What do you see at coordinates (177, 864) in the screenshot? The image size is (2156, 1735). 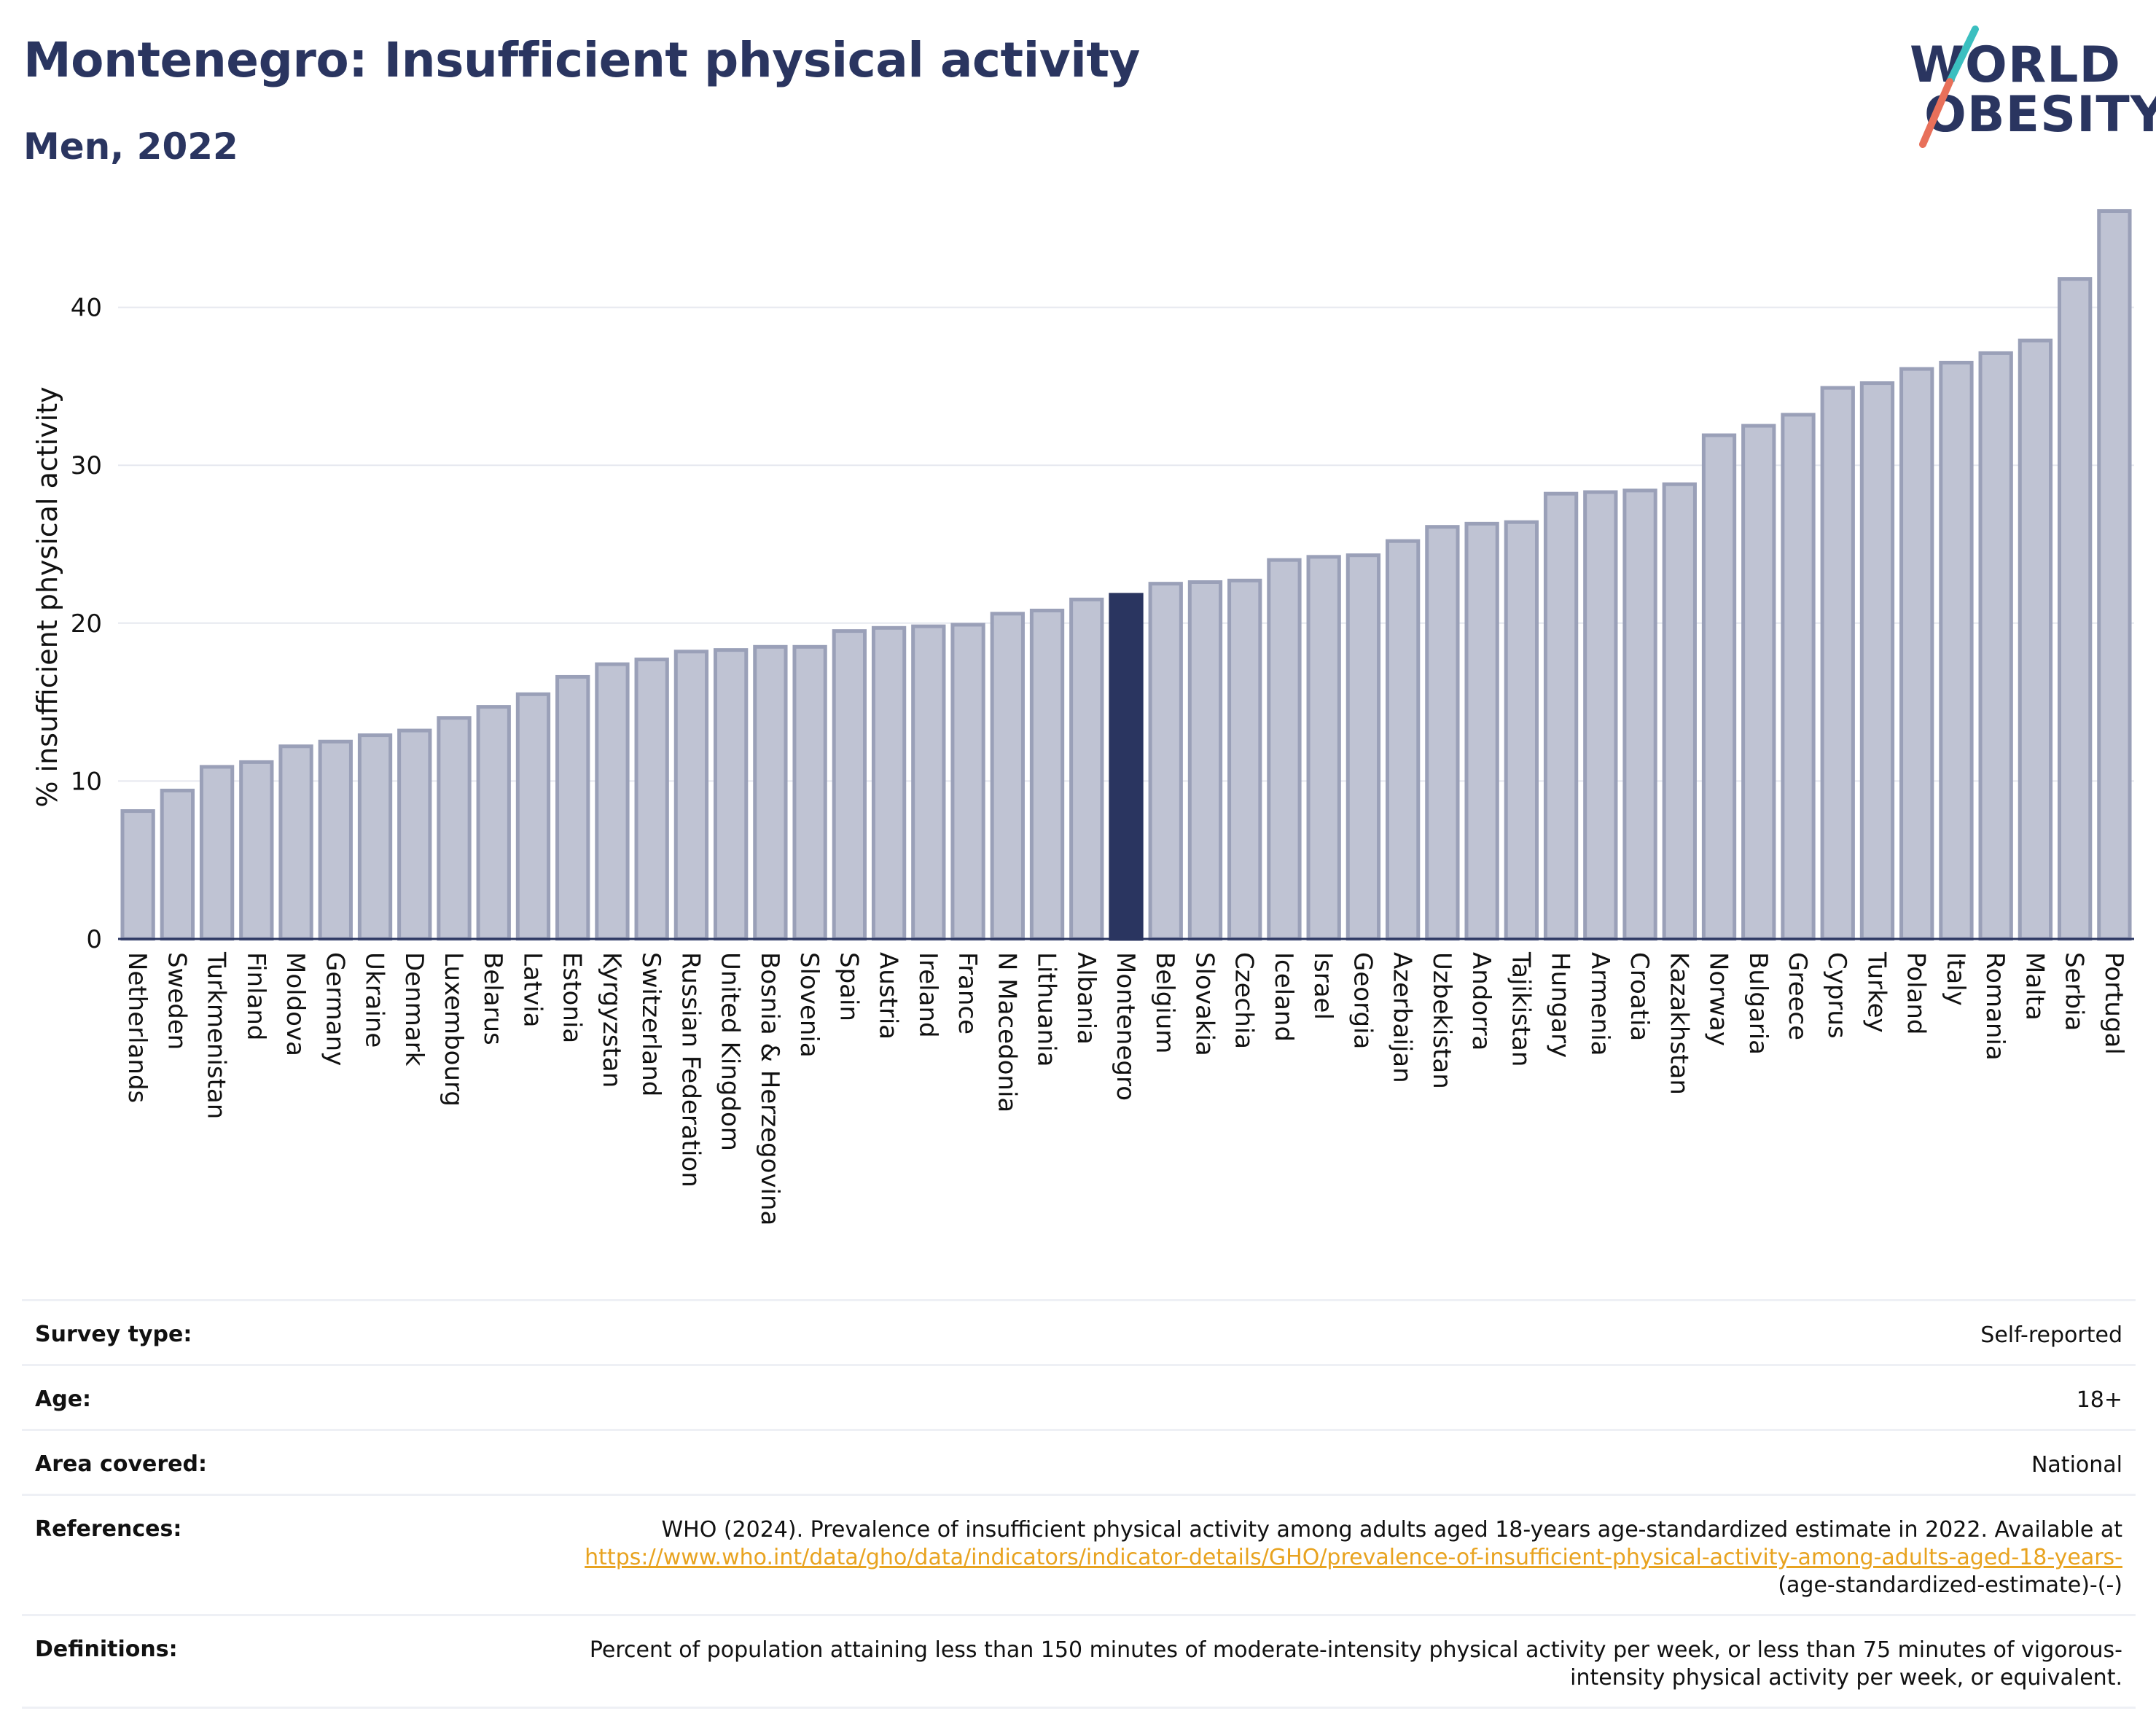 I see `bar-sweden` at bounding box center [177, 864].